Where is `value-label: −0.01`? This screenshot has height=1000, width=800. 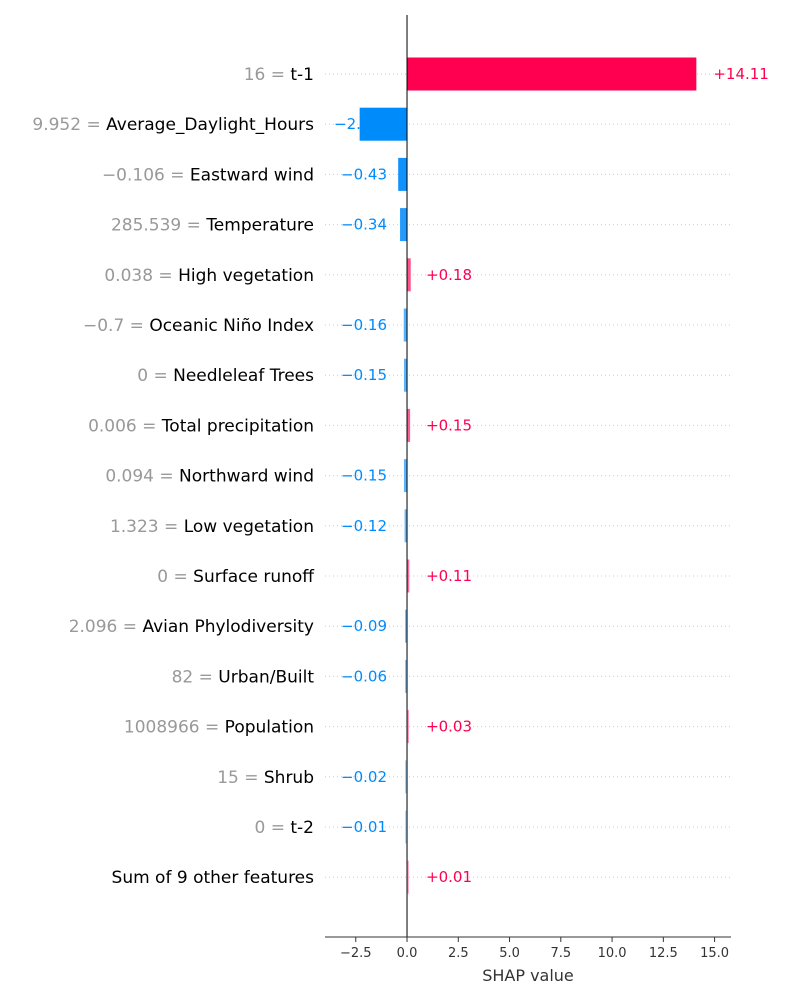 value-label: −0.01 is located at coordinates (364, 827).